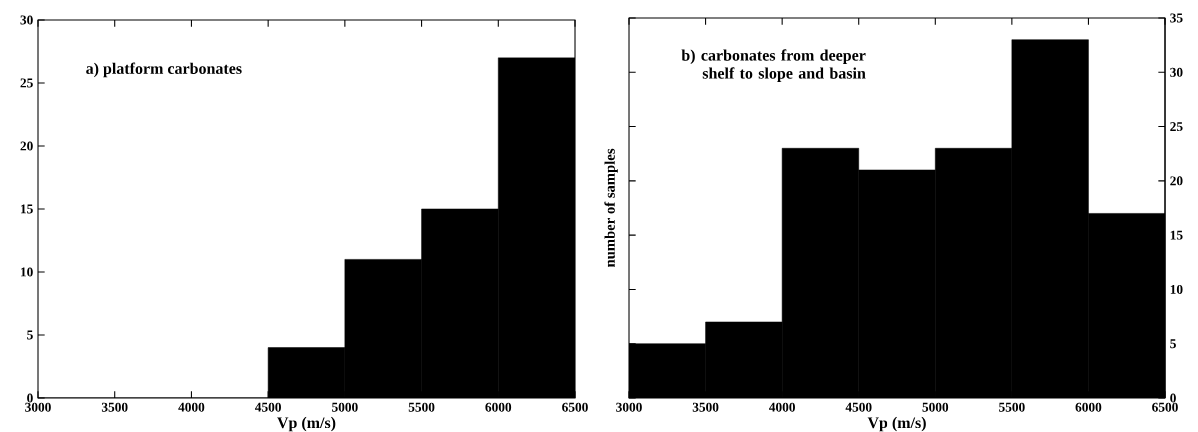 The width and height of the screenshot is (1198, 432). What do you see at coordinates (1176, 127) in the screenshot?
I see `y2-tick-label: 25` at bounding box center [1176, 127].